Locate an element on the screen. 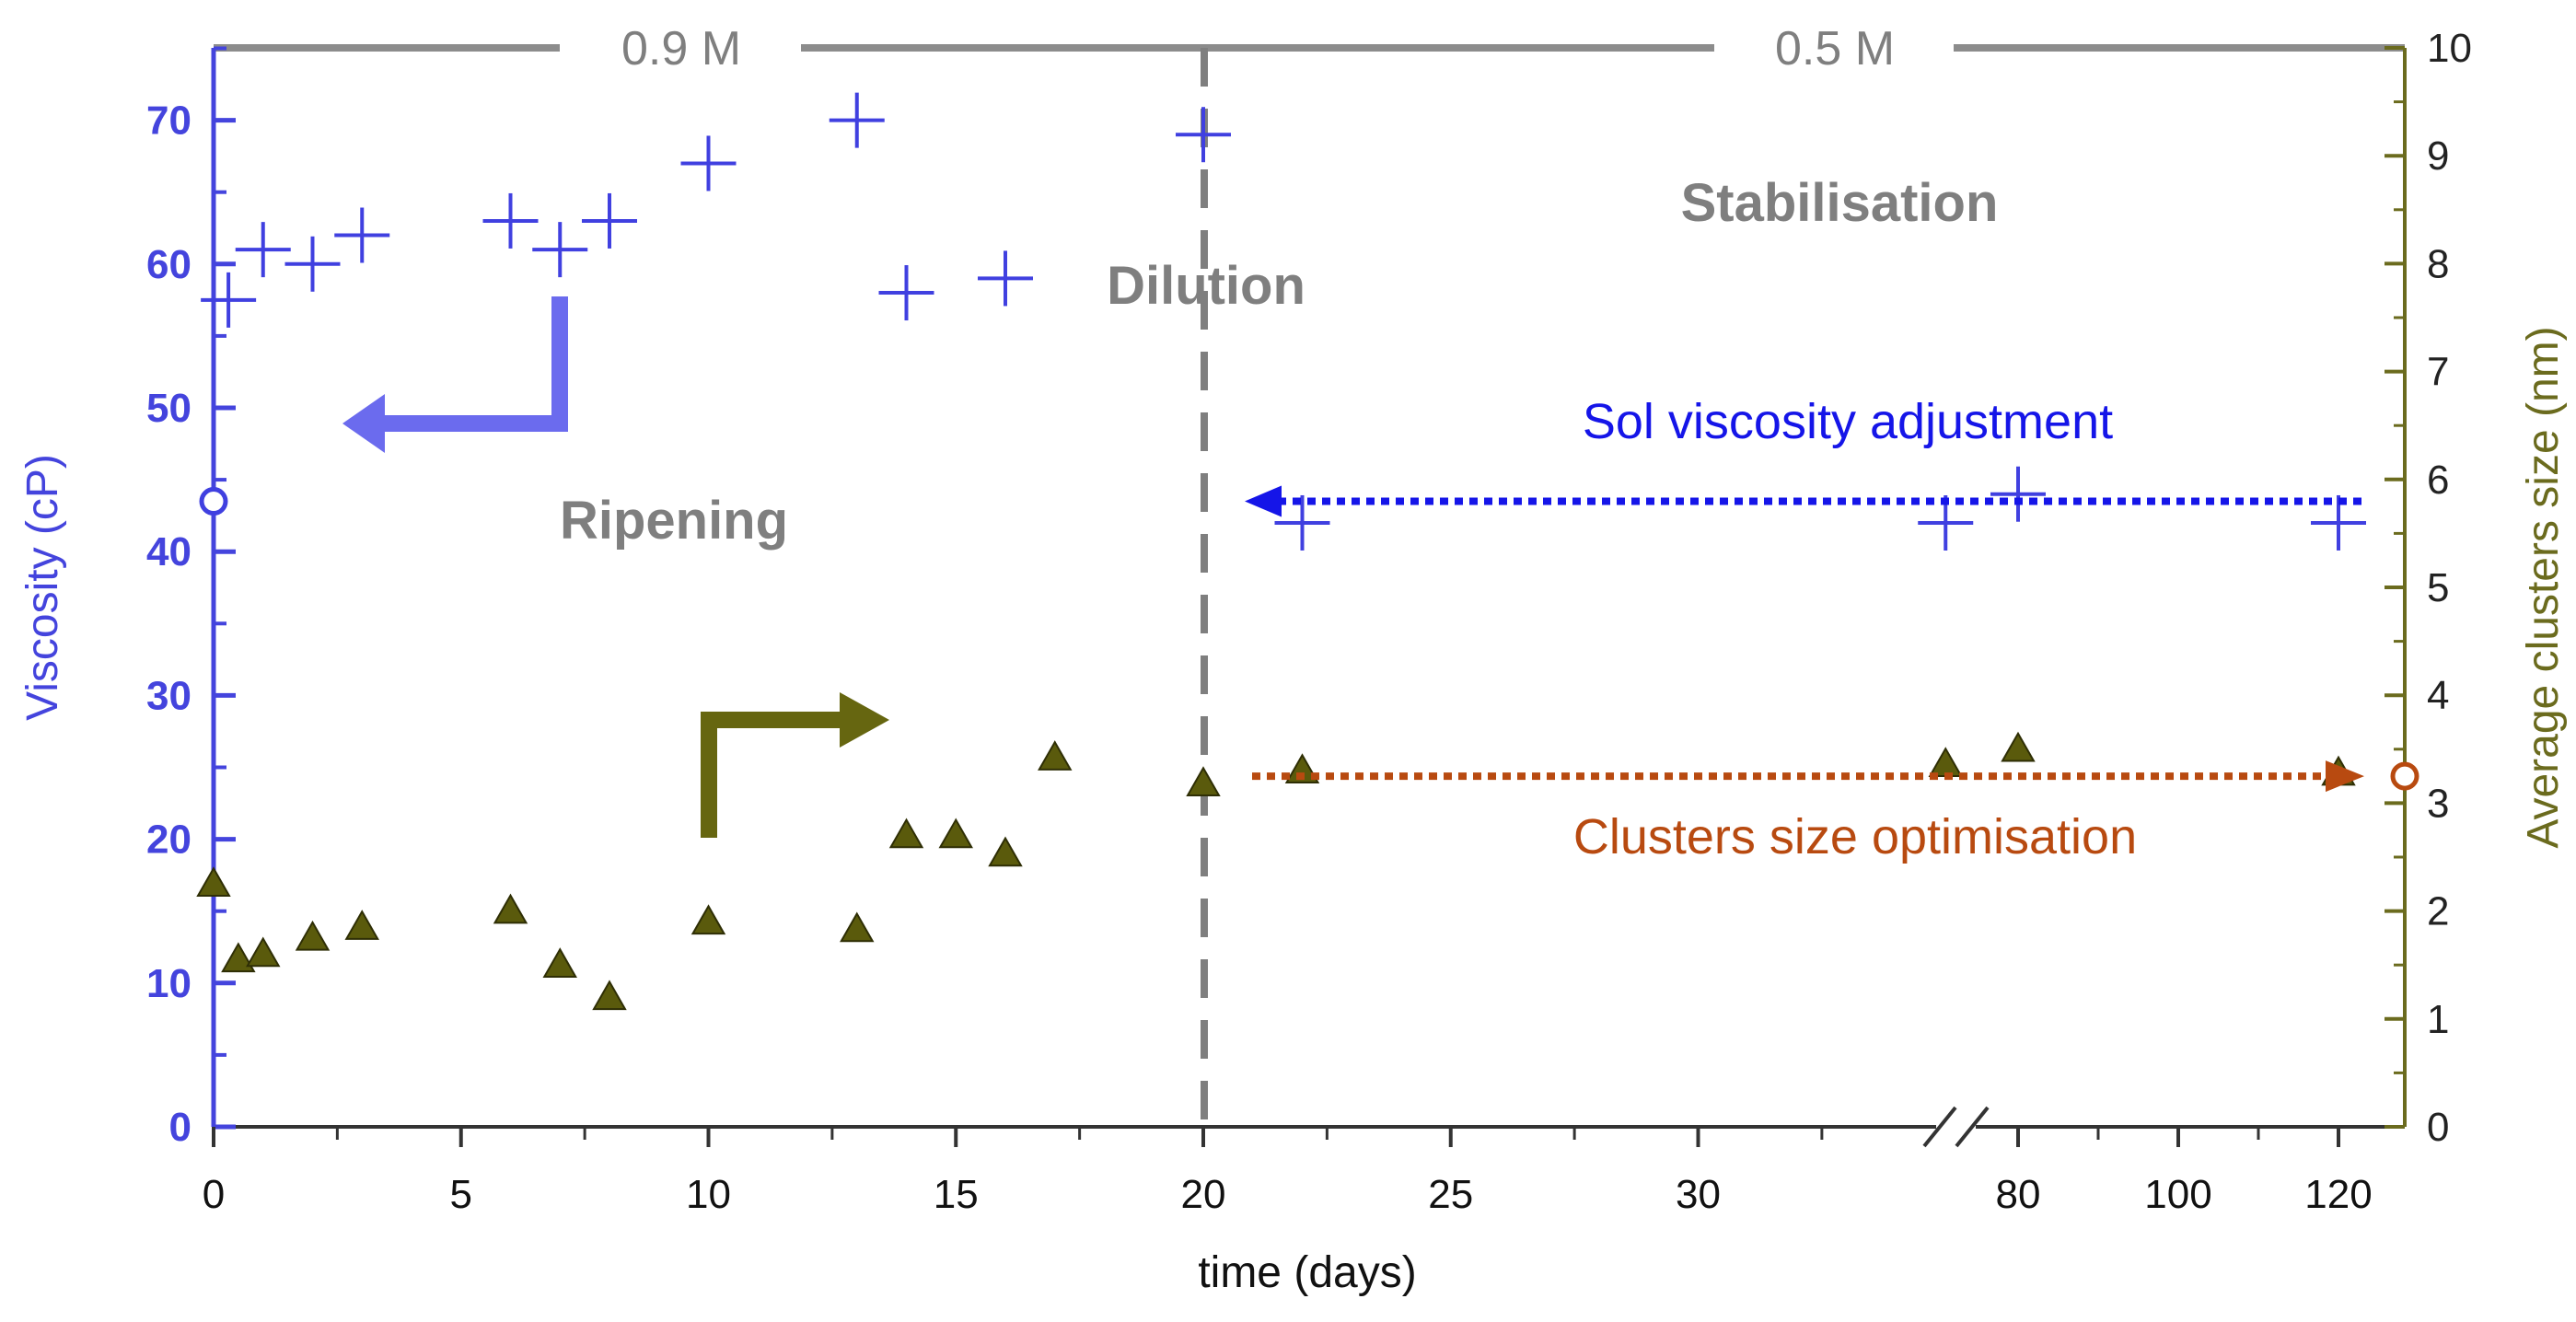 The image size is (2576, 1322). left-tick-label: 70 is located at coordinates (168, 121).